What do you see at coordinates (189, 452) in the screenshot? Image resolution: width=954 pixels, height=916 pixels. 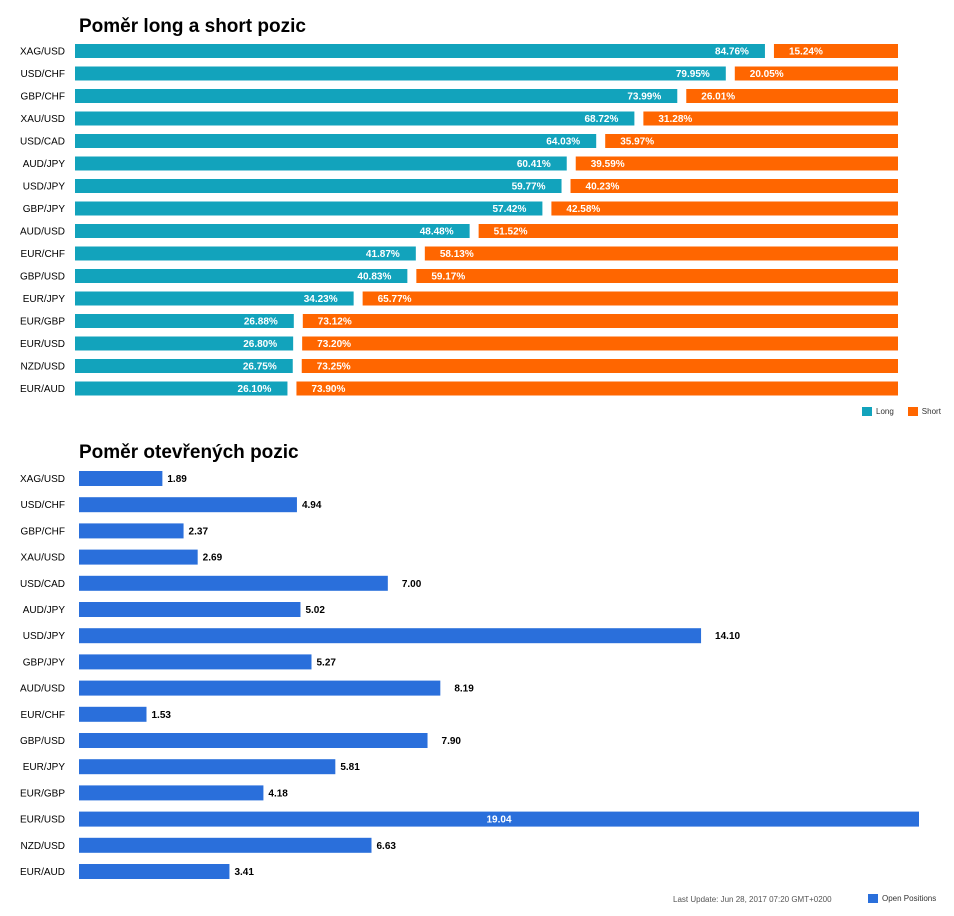 I see `chart-title-open-positions: Poměr otevřených pozic` at bounding box center [189, 452].